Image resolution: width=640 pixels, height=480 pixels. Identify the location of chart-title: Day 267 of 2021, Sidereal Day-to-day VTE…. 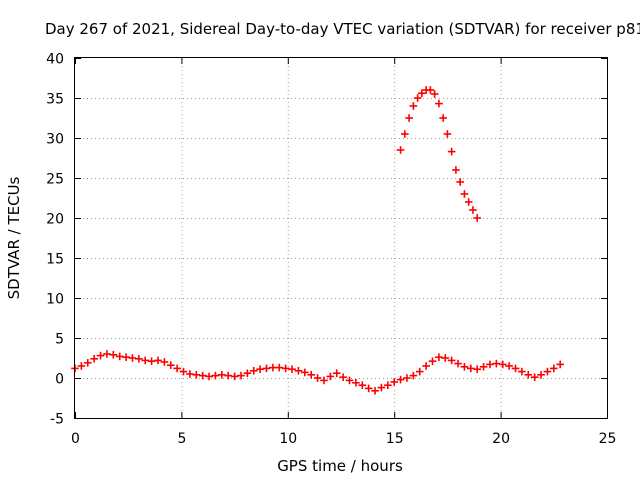
(342, 29).